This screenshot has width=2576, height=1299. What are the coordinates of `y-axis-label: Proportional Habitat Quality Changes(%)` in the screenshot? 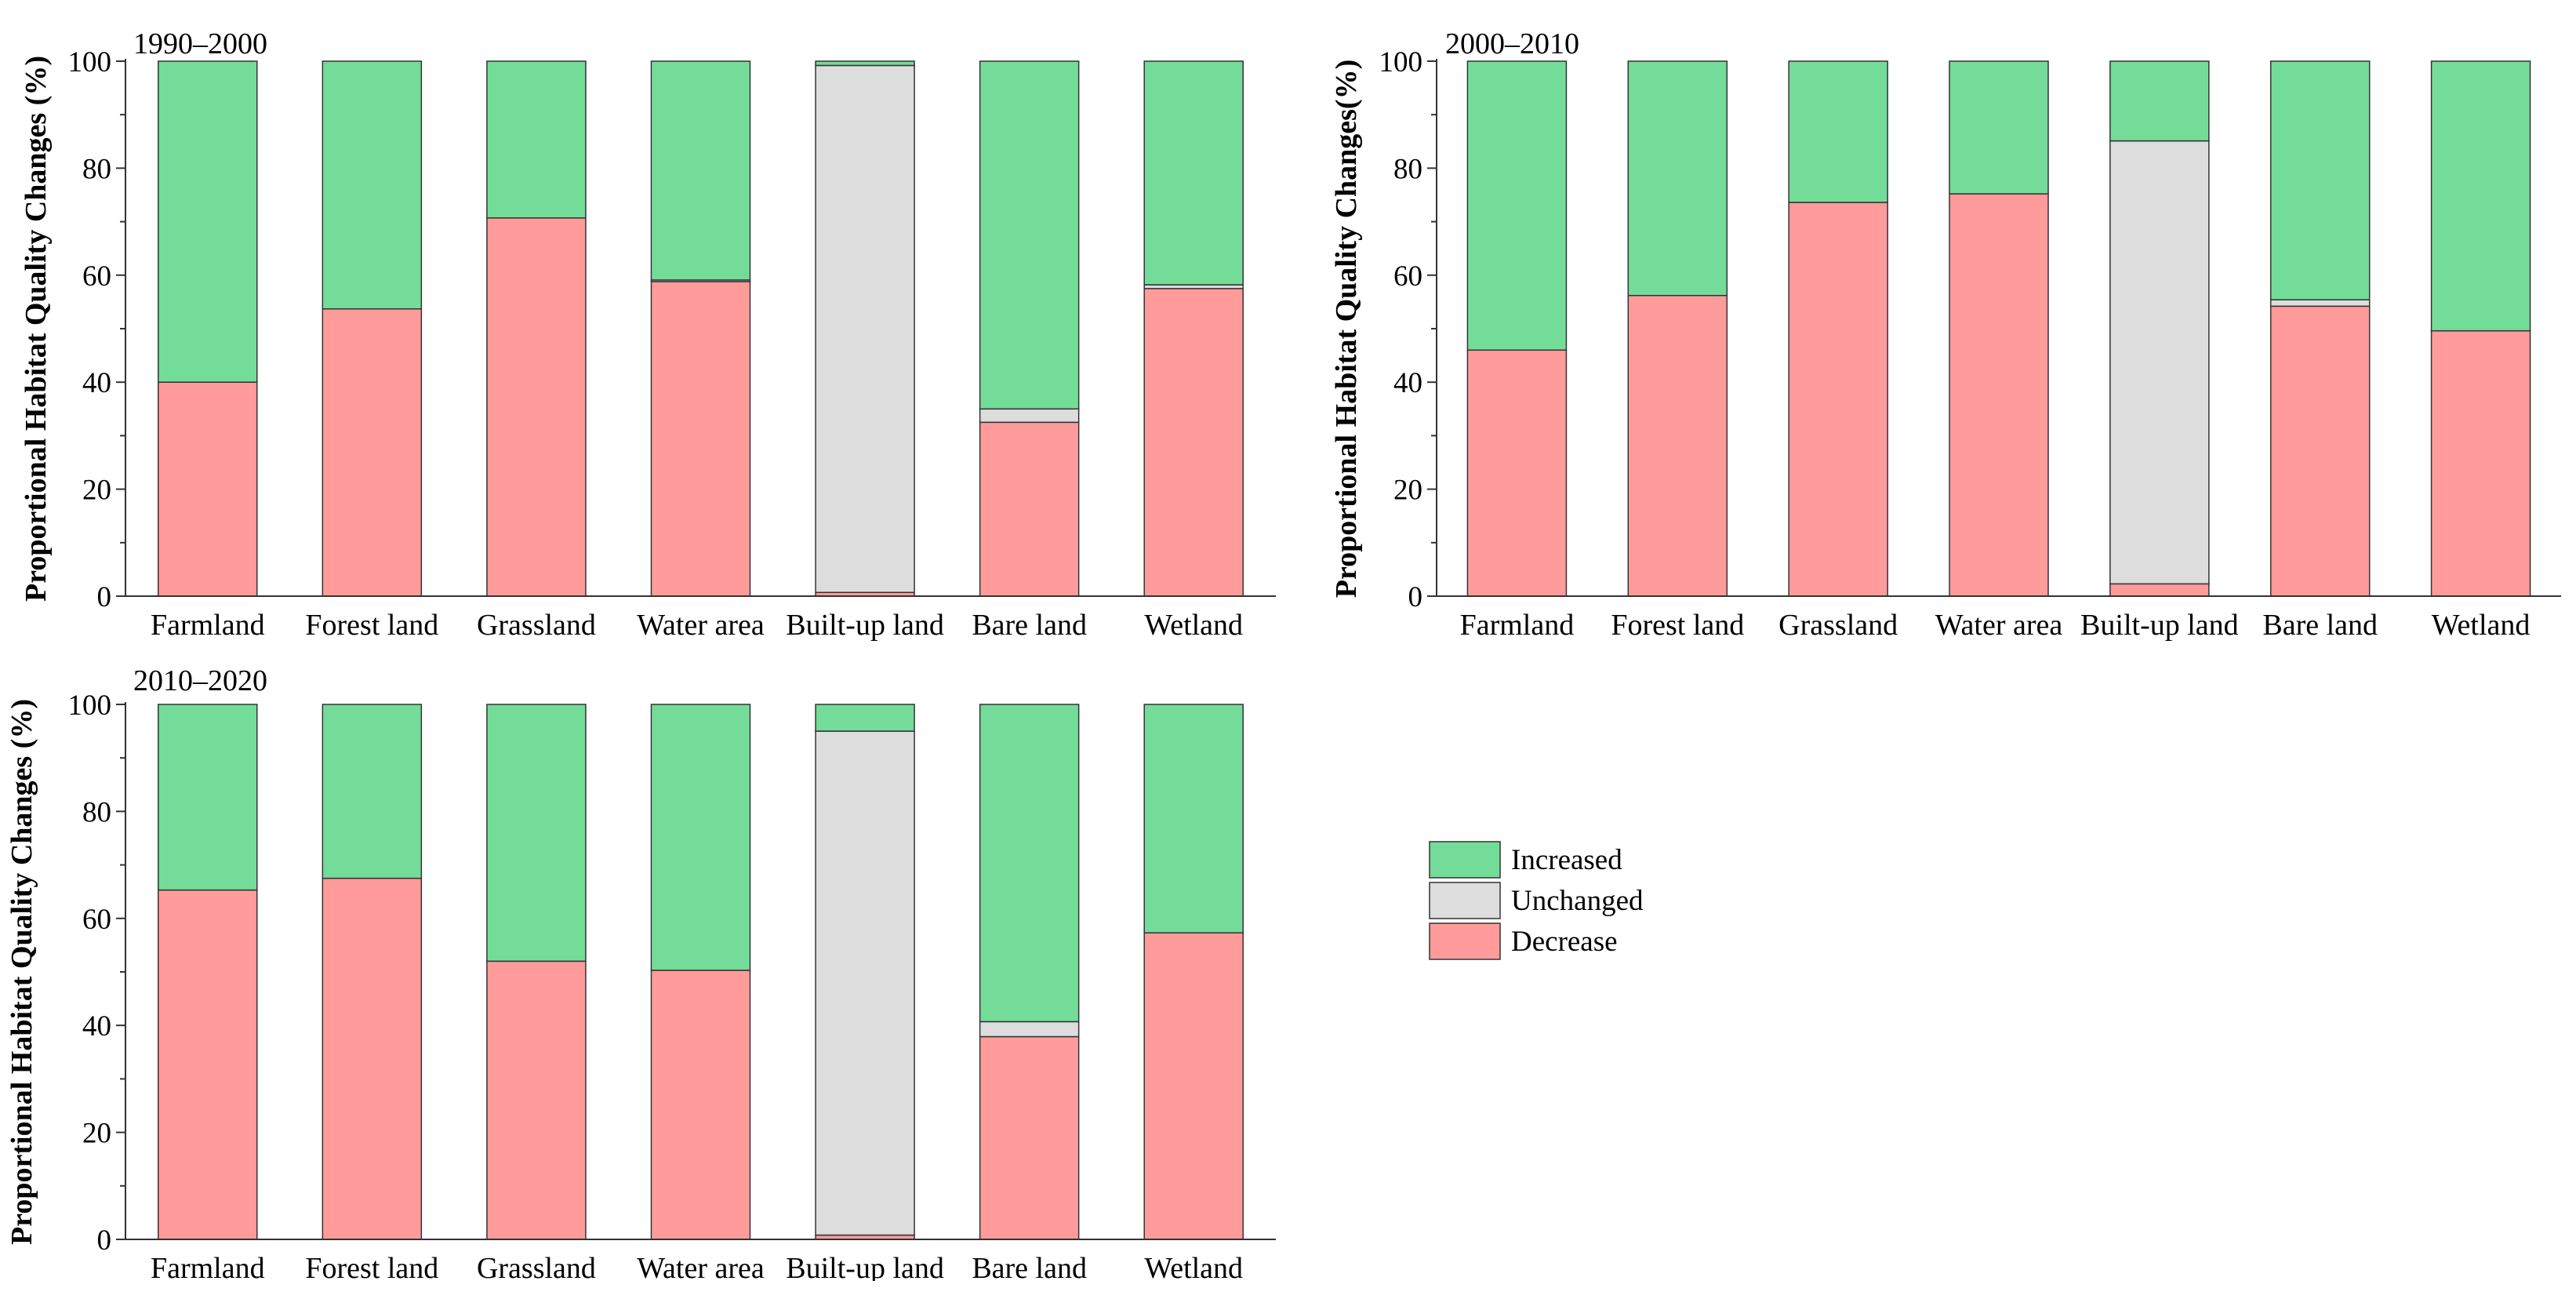 It's located at (1346, 329).